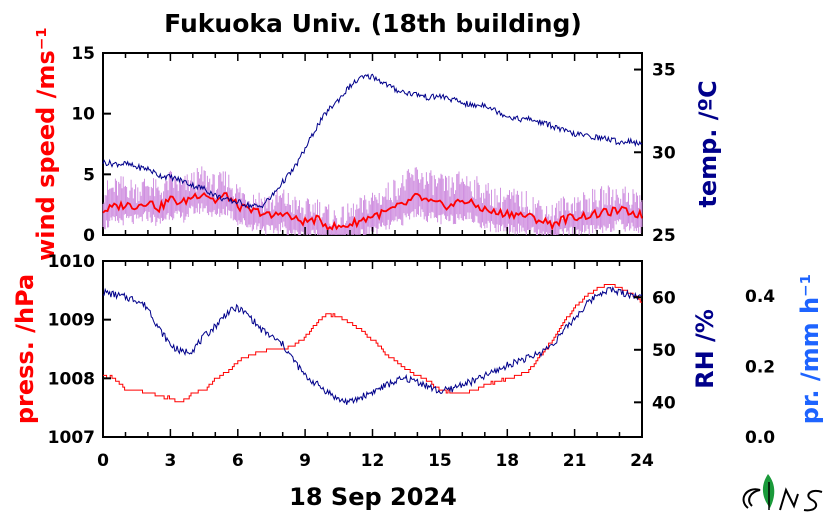 The width and height of the screenshot is (834, 520). Describe the element at coordinates (373, 461) in the screenshot. I see `x-tick-label: 12` at that location.